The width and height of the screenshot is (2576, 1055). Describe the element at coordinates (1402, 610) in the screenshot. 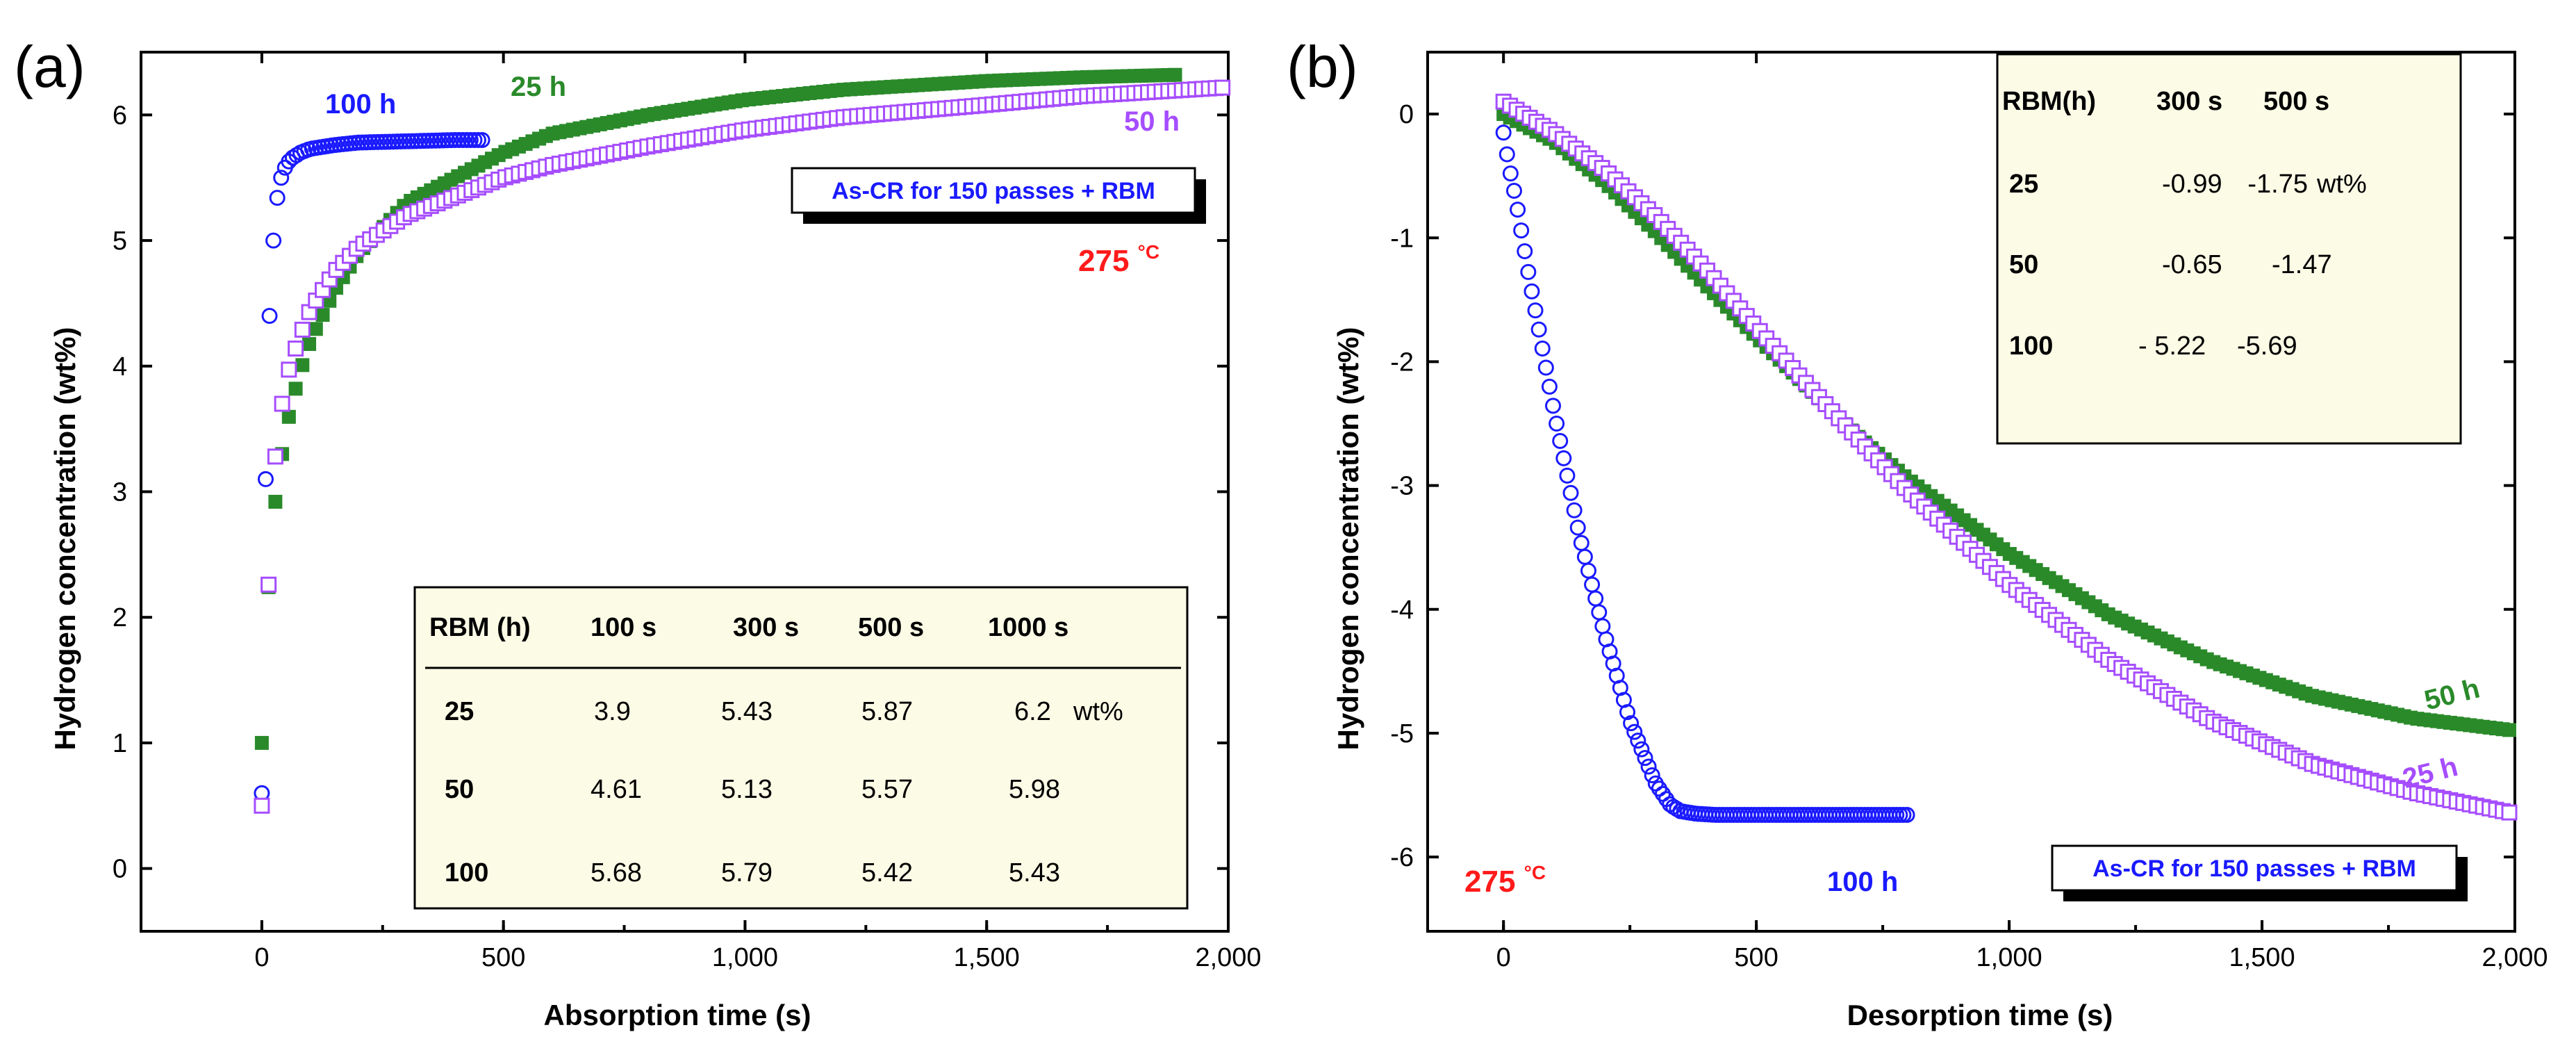

I see `y-tick-label: -4` at that location.